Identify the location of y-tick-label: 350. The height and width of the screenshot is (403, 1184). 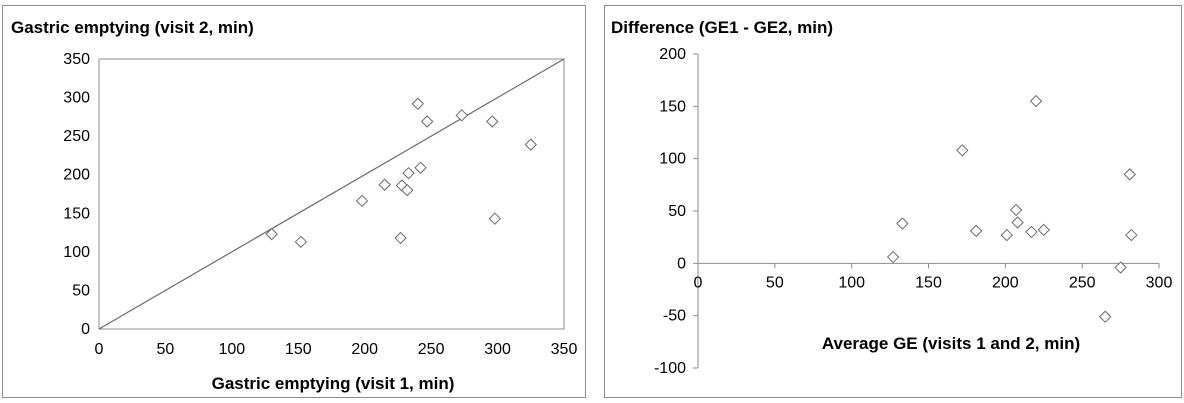
(76, 59).